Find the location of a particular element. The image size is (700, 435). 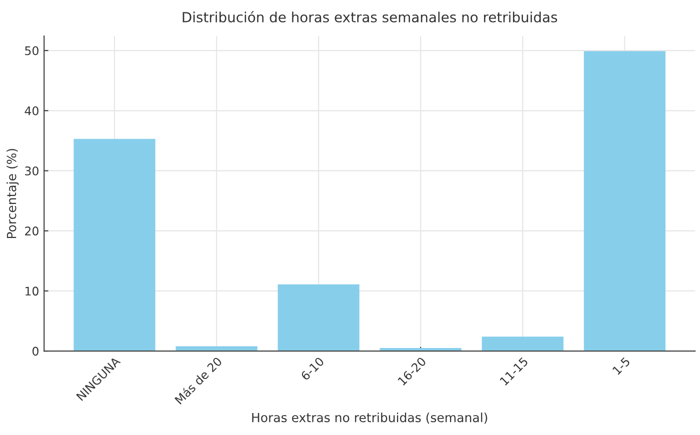

y-tick-label: 0 is located at coordinates (35, 351).